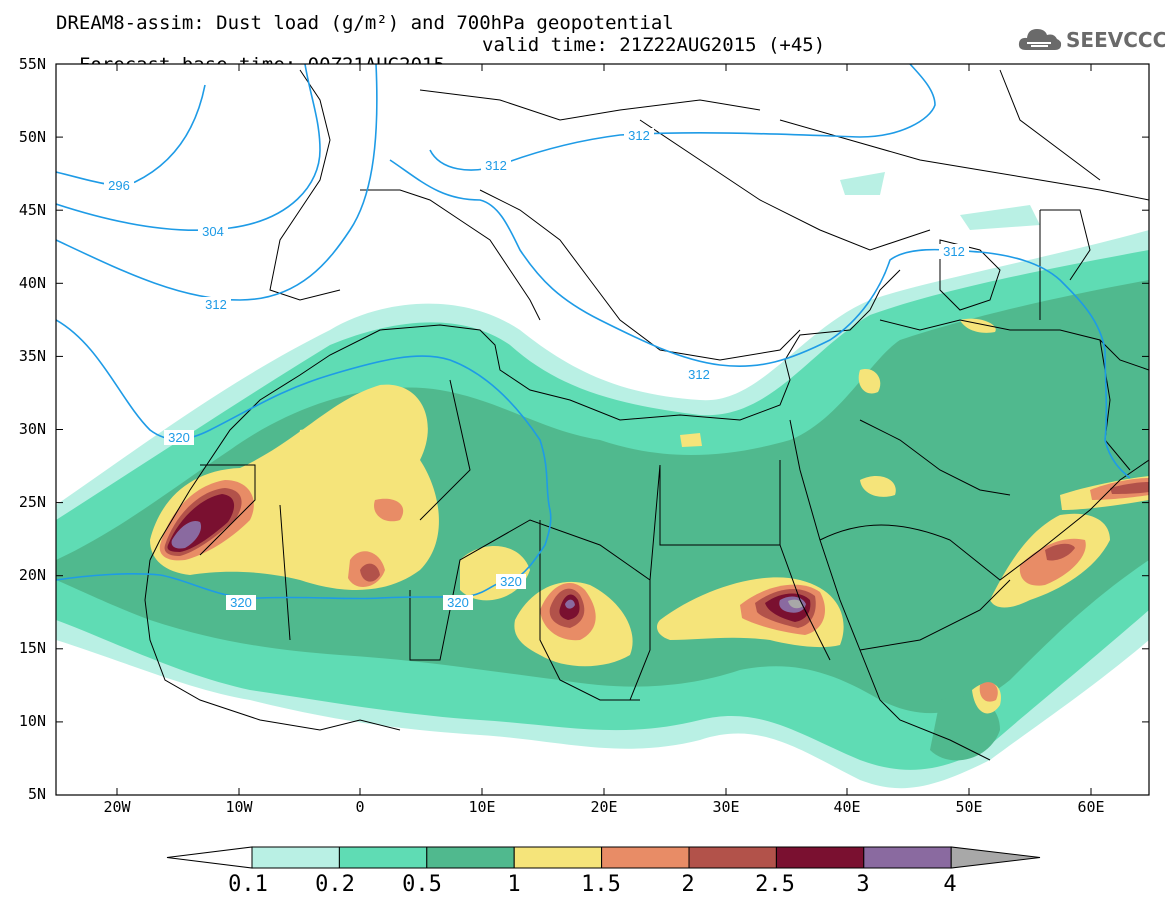 The width and height of the screenshot is (1165, 907). Describe the element at coordinates (601, 884) in the screenshot. I see `colorbar-label-1.5: 1.5` at that location.